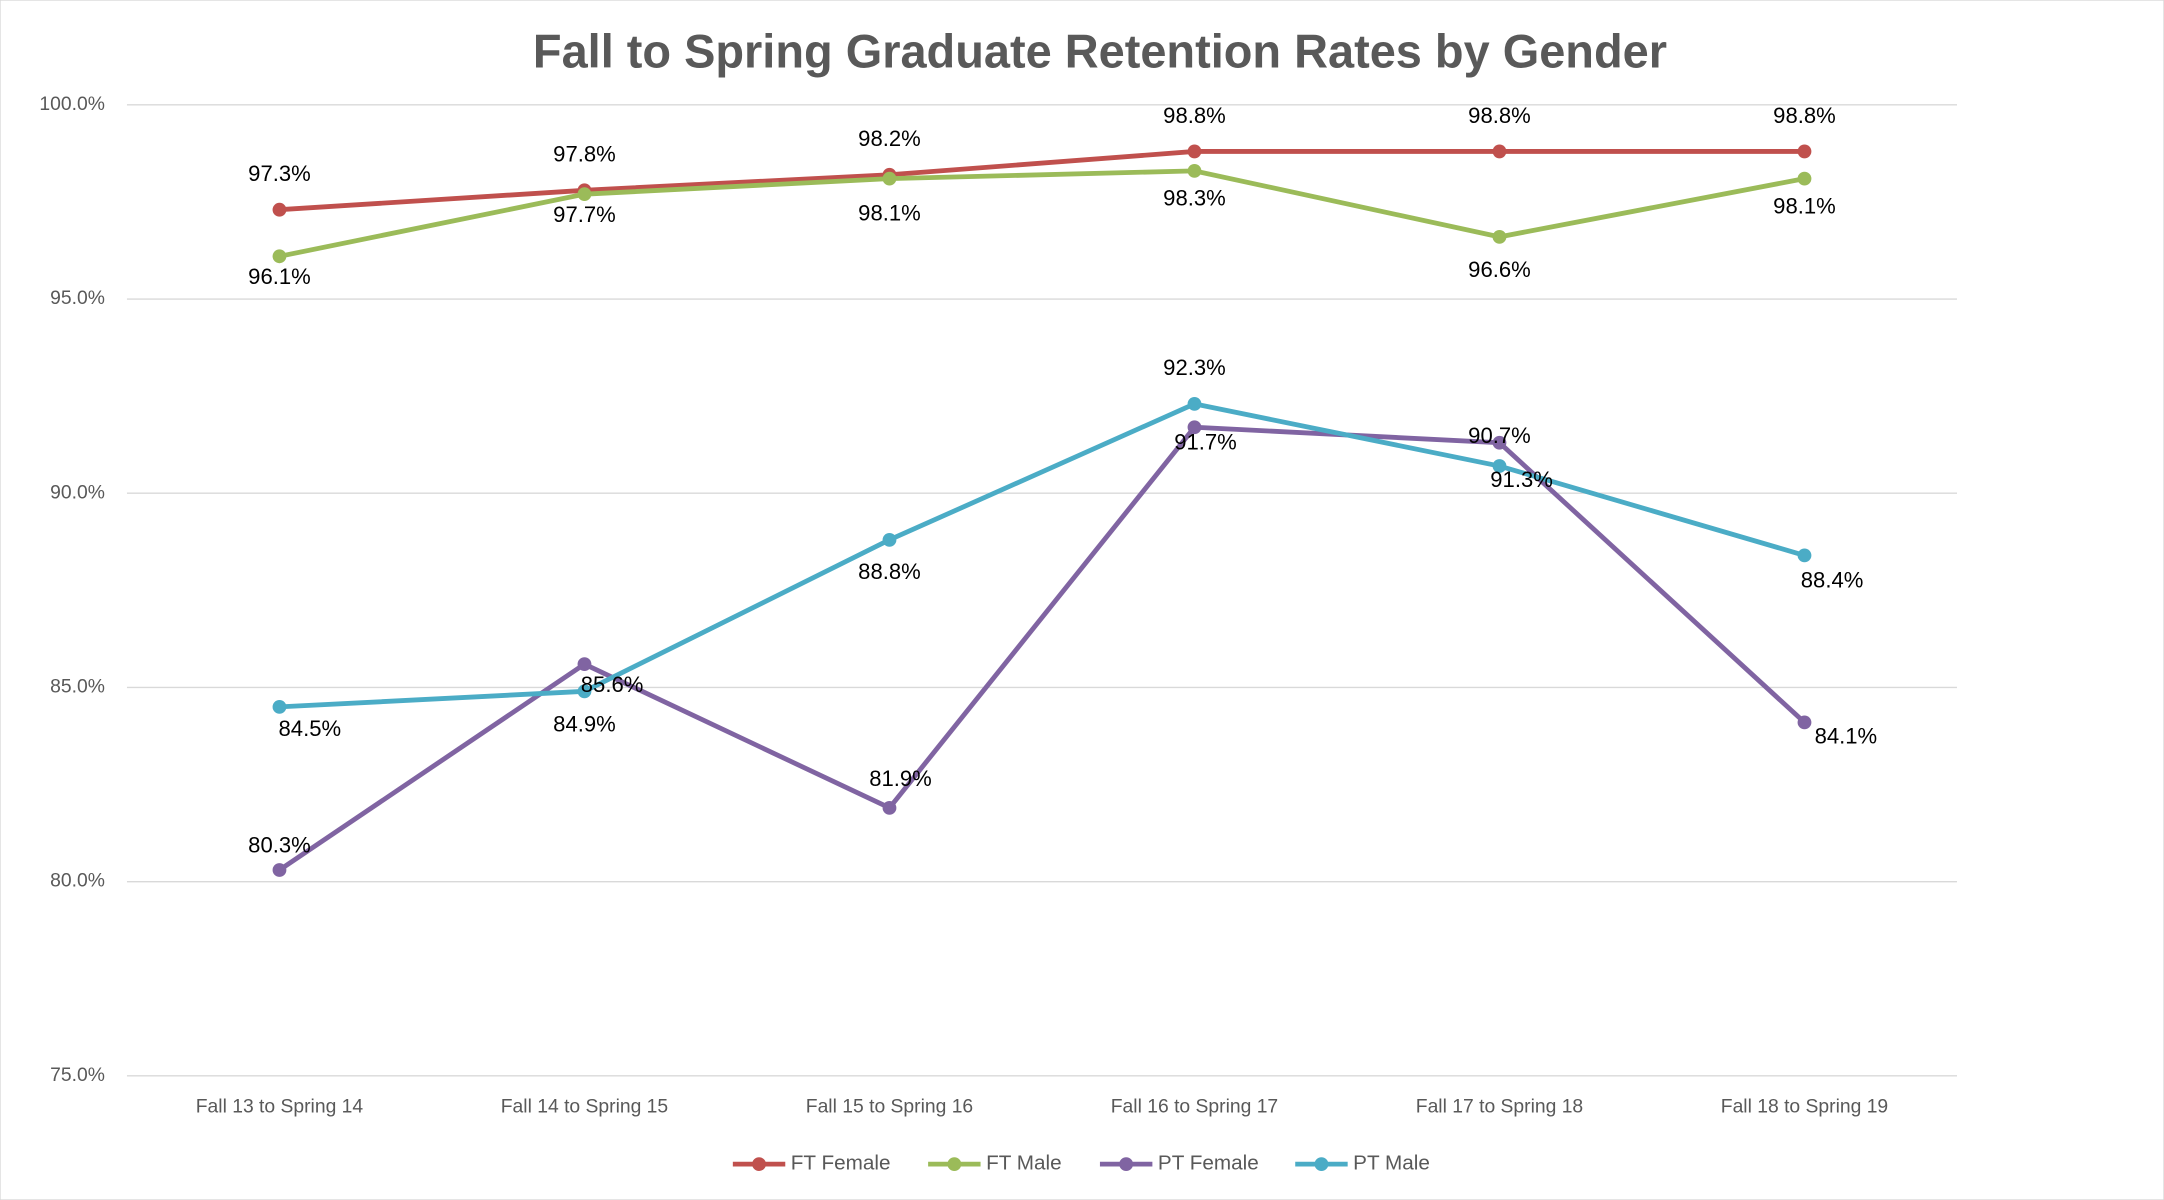 The image size is (2164, 1200). I want to click on data-label: 97.7%, so click(584, 214).